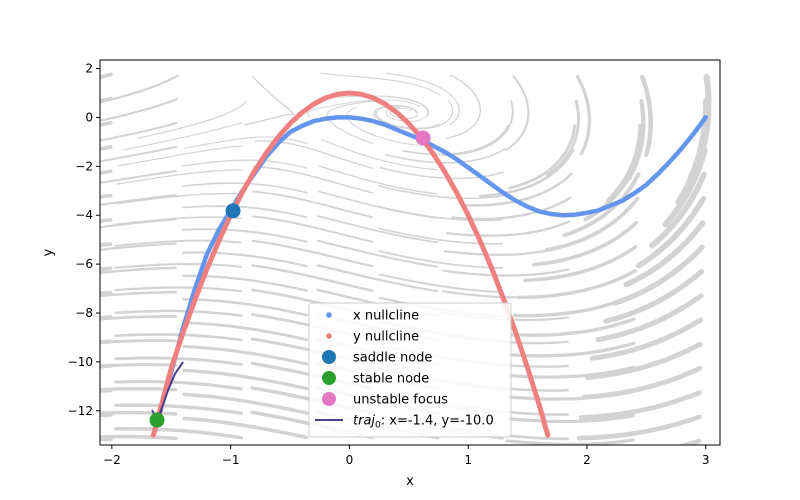 This screenshot has height=500, width=800. I want to click on legend-label-4: unstable focus, so click(400, 400).